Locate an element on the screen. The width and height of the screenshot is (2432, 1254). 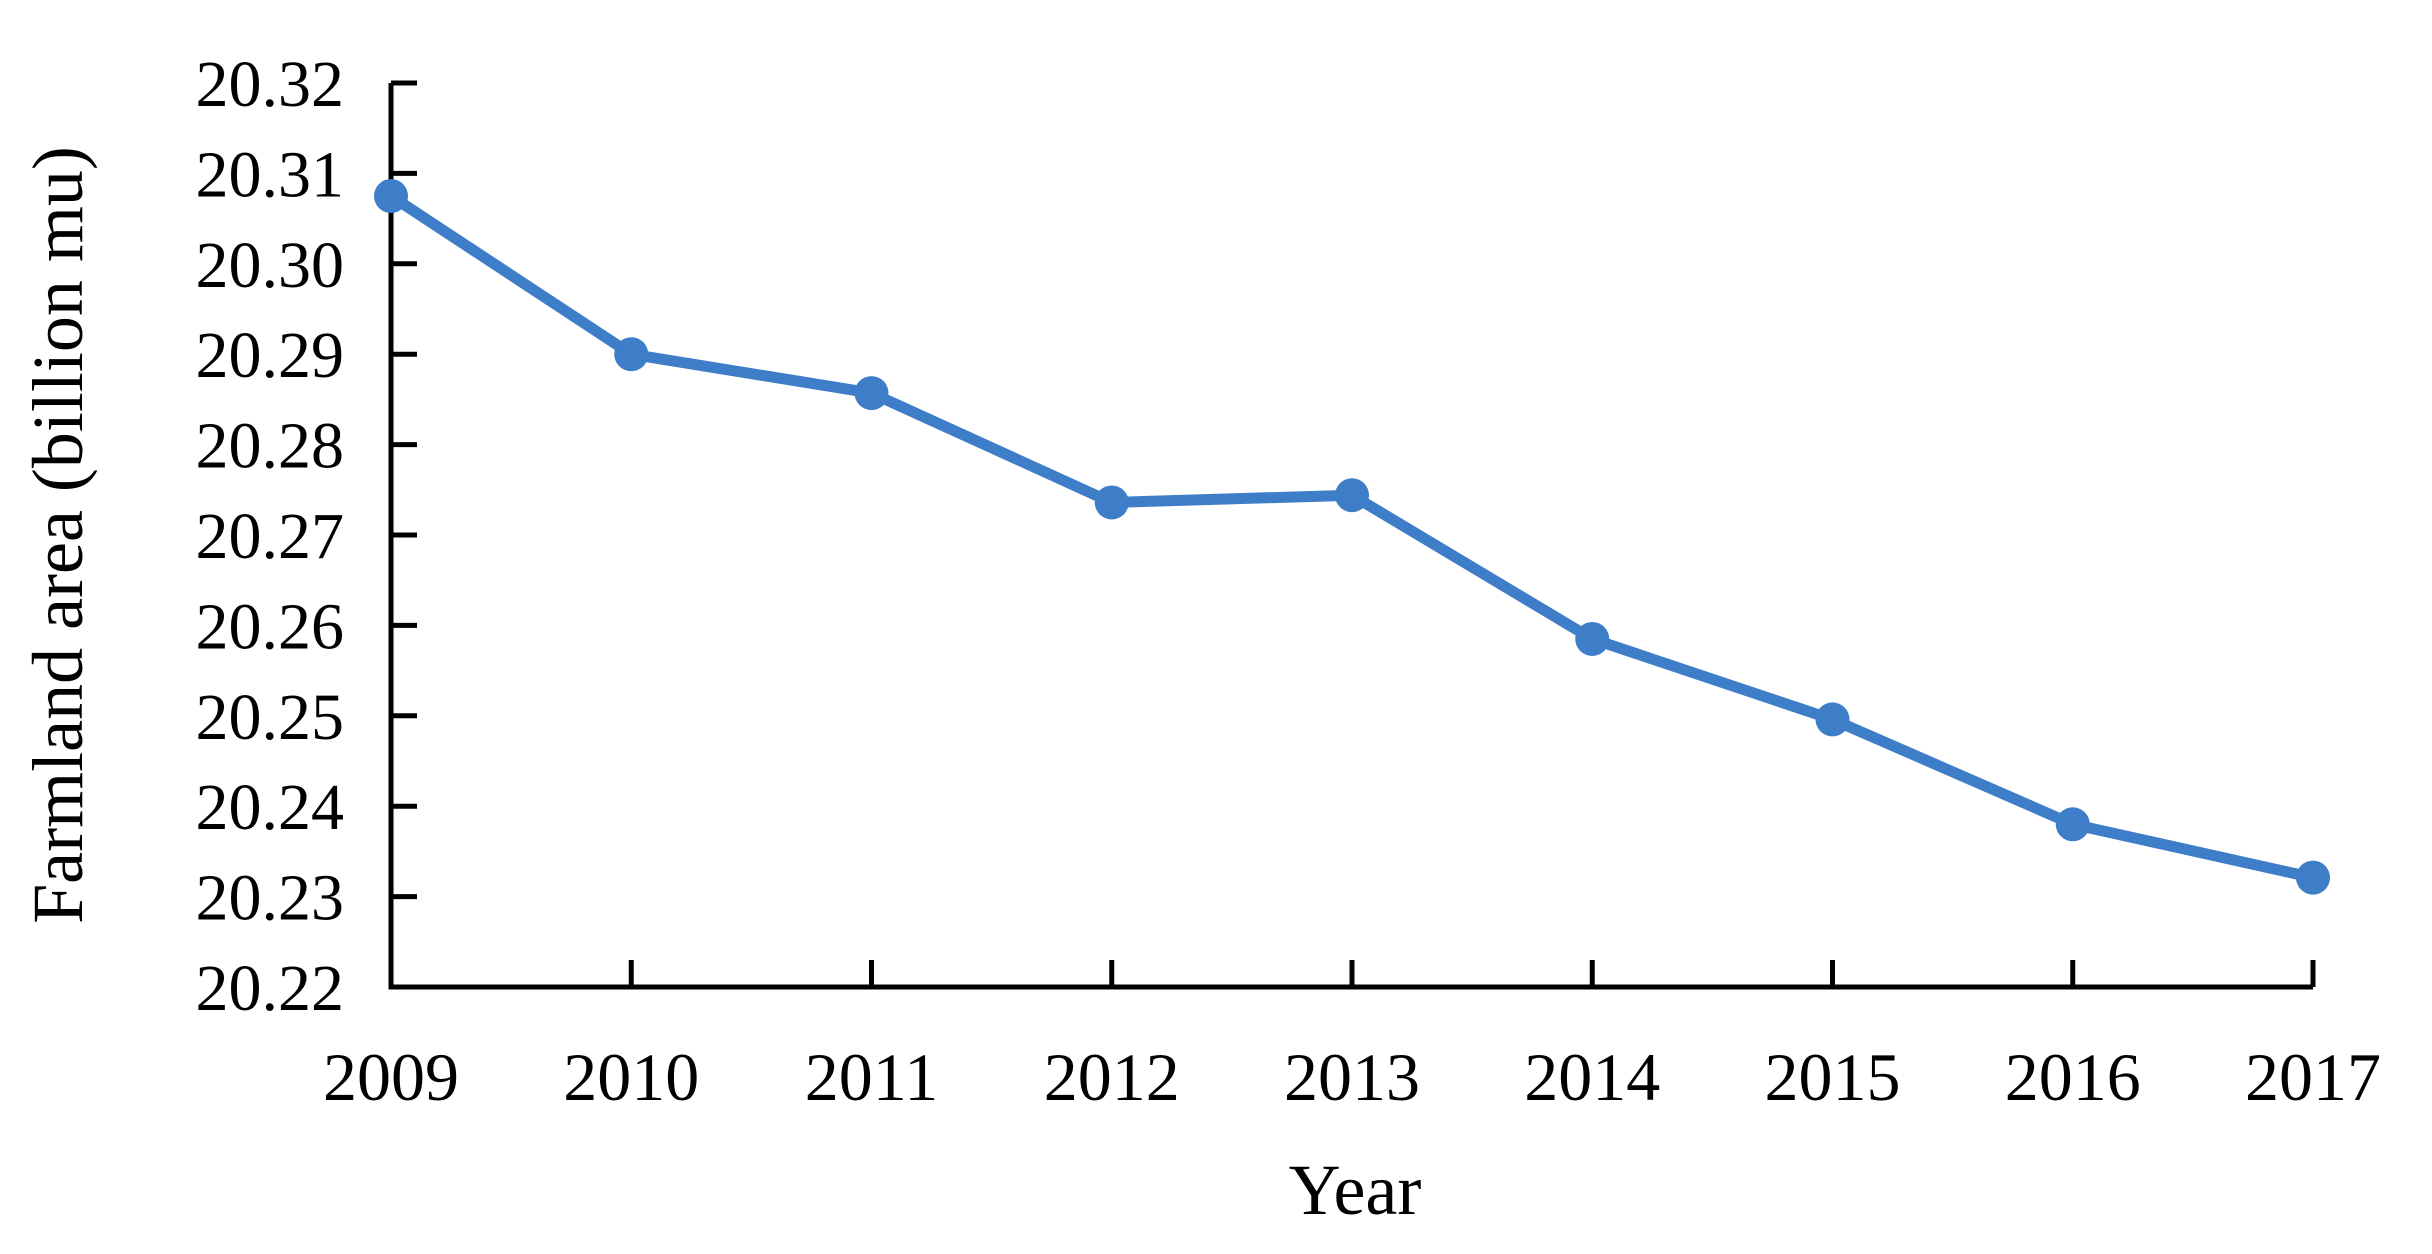
y-tick-label: 20.26 is located at coordinates (270, 626).